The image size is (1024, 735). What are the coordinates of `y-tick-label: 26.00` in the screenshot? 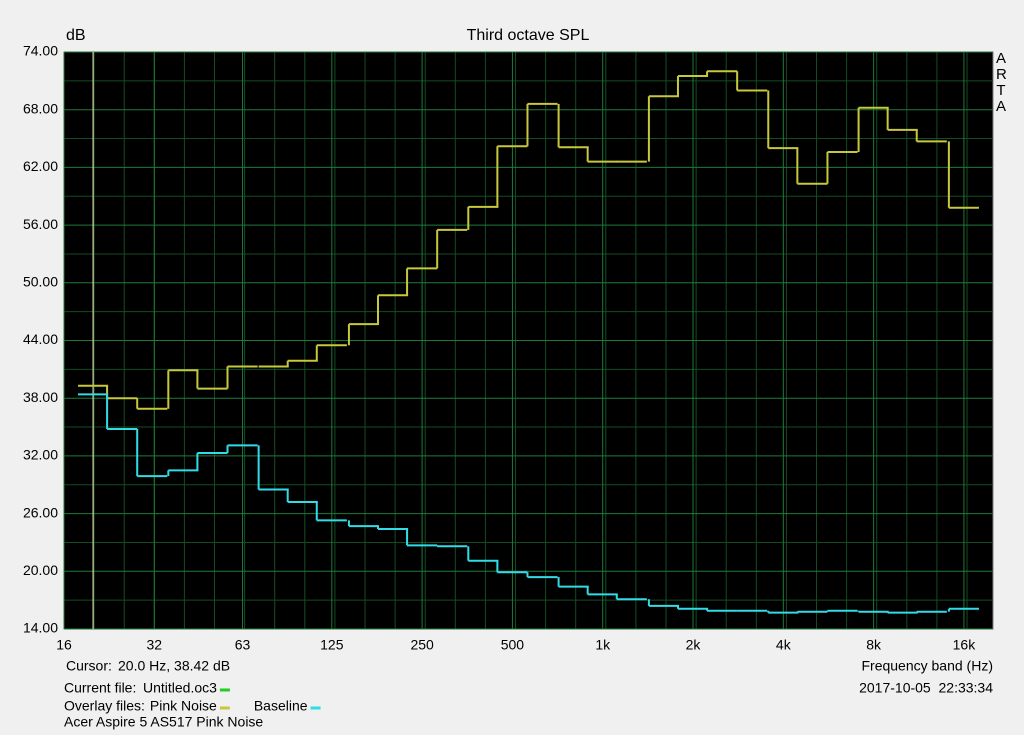 It's located at (40, 512).